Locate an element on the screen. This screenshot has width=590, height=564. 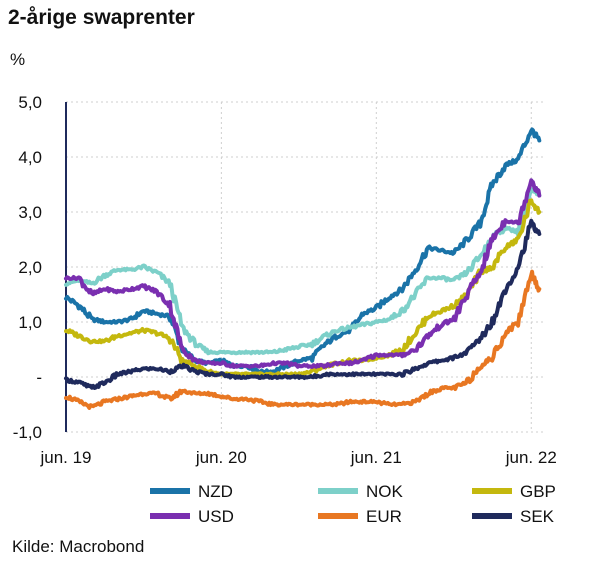
x-tick-label: jun. 20 is located at coordinates (221, 457).